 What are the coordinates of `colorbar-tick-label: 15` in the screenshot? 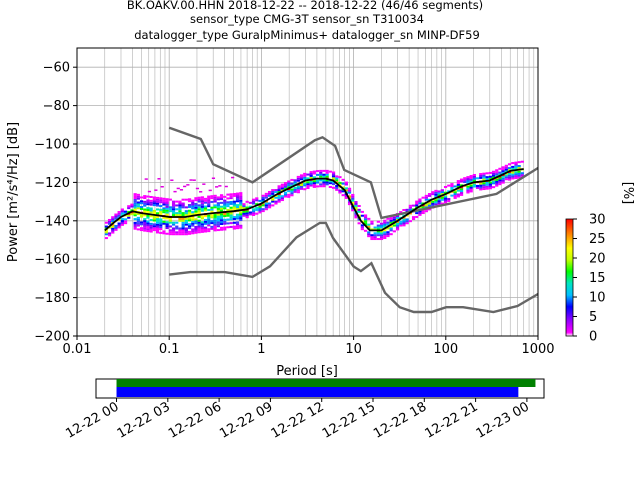 It's located at (597, 278).